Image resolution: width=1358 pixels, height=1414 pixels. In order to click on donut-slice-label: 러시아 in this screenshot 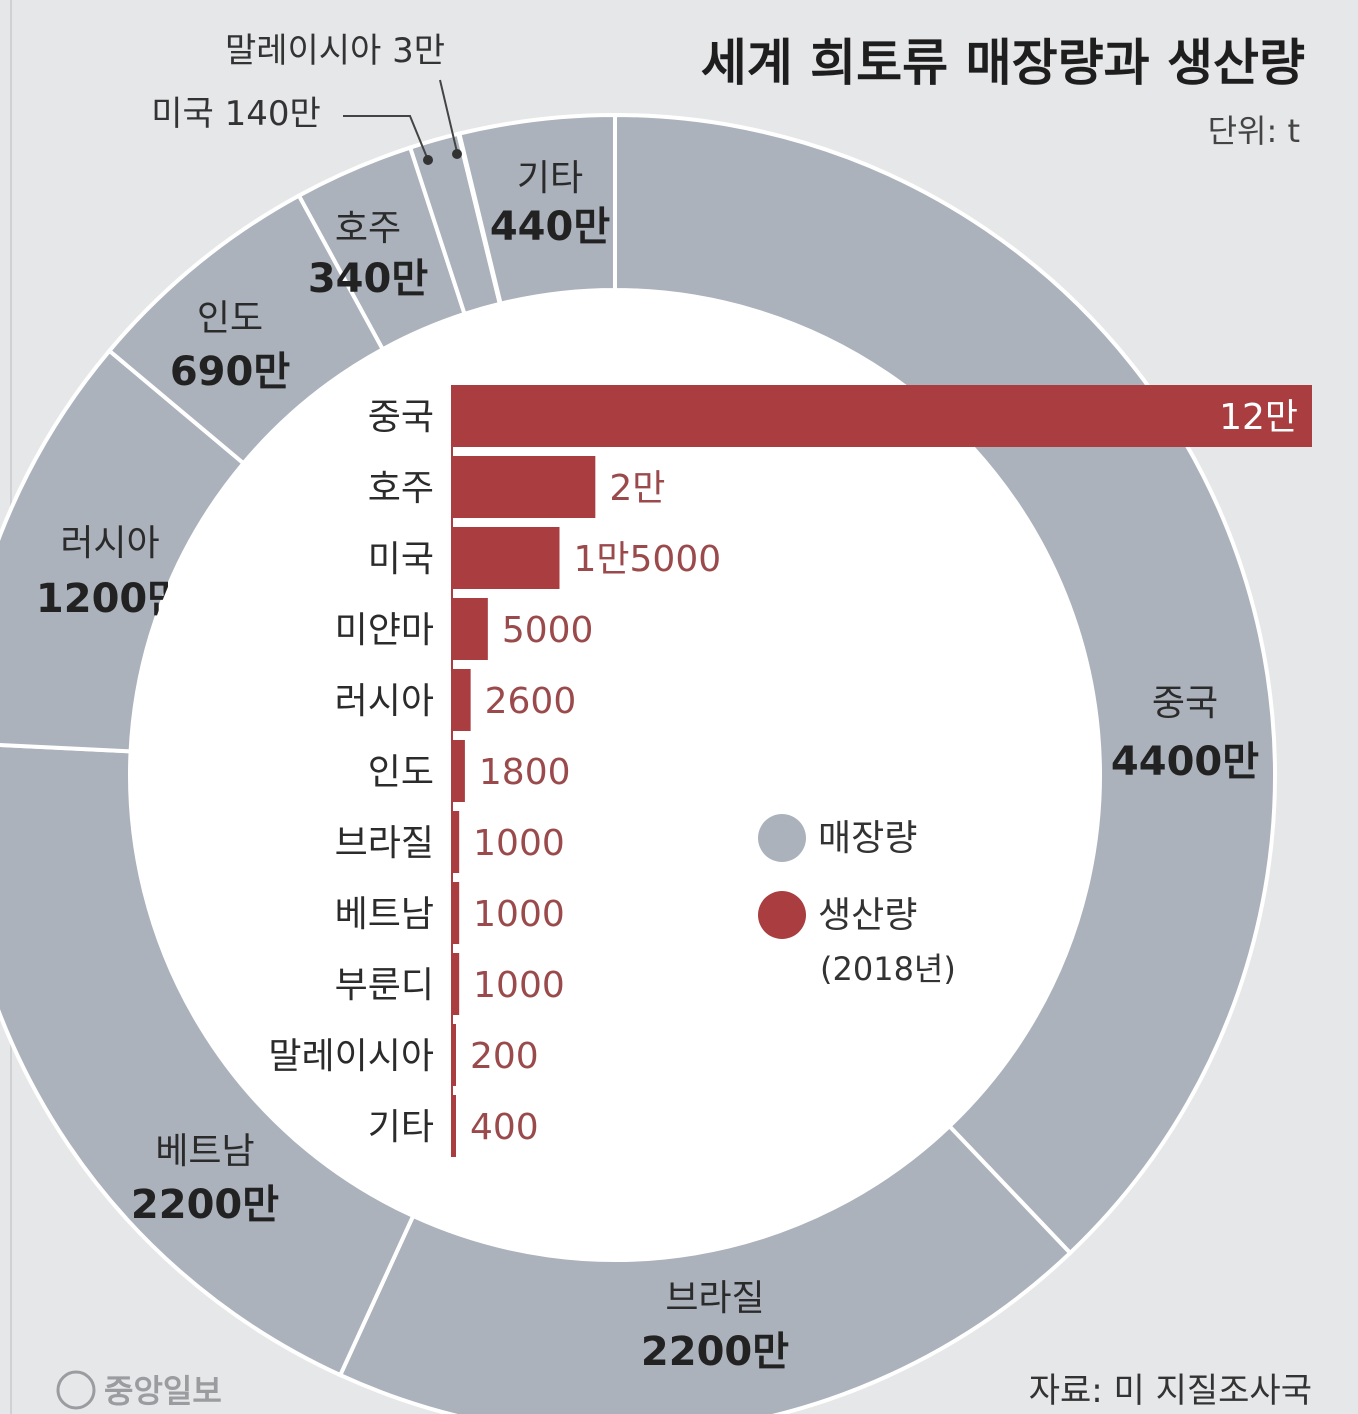, I will do `click(109, 543)`.